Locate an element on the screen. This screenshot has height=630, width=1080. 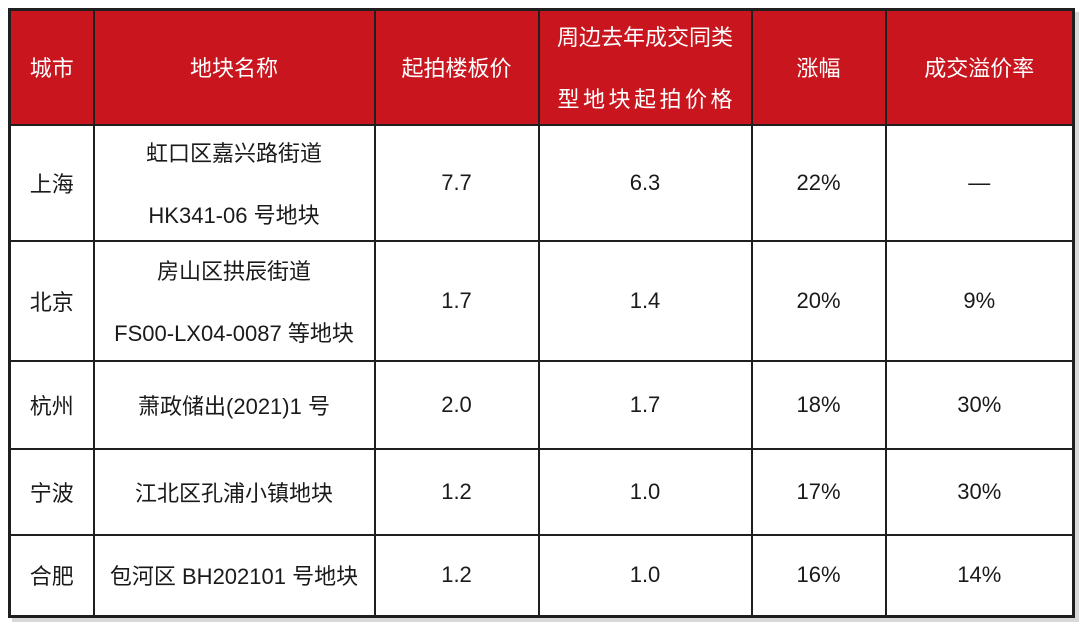
city-value: 合肥 is located at coordinates (51, 577).